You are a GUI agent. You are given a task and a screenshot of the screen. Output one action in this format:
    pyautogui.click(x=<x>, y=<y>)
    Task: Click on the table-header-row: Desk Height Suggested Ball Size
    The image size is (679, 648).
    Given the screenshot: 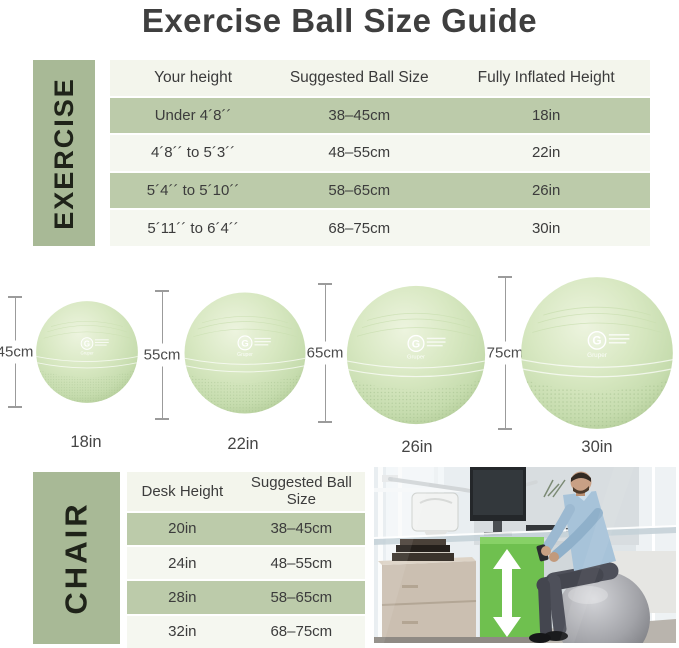 What is the action you would take?
    pyautogui.click(x=246, y=491)
    